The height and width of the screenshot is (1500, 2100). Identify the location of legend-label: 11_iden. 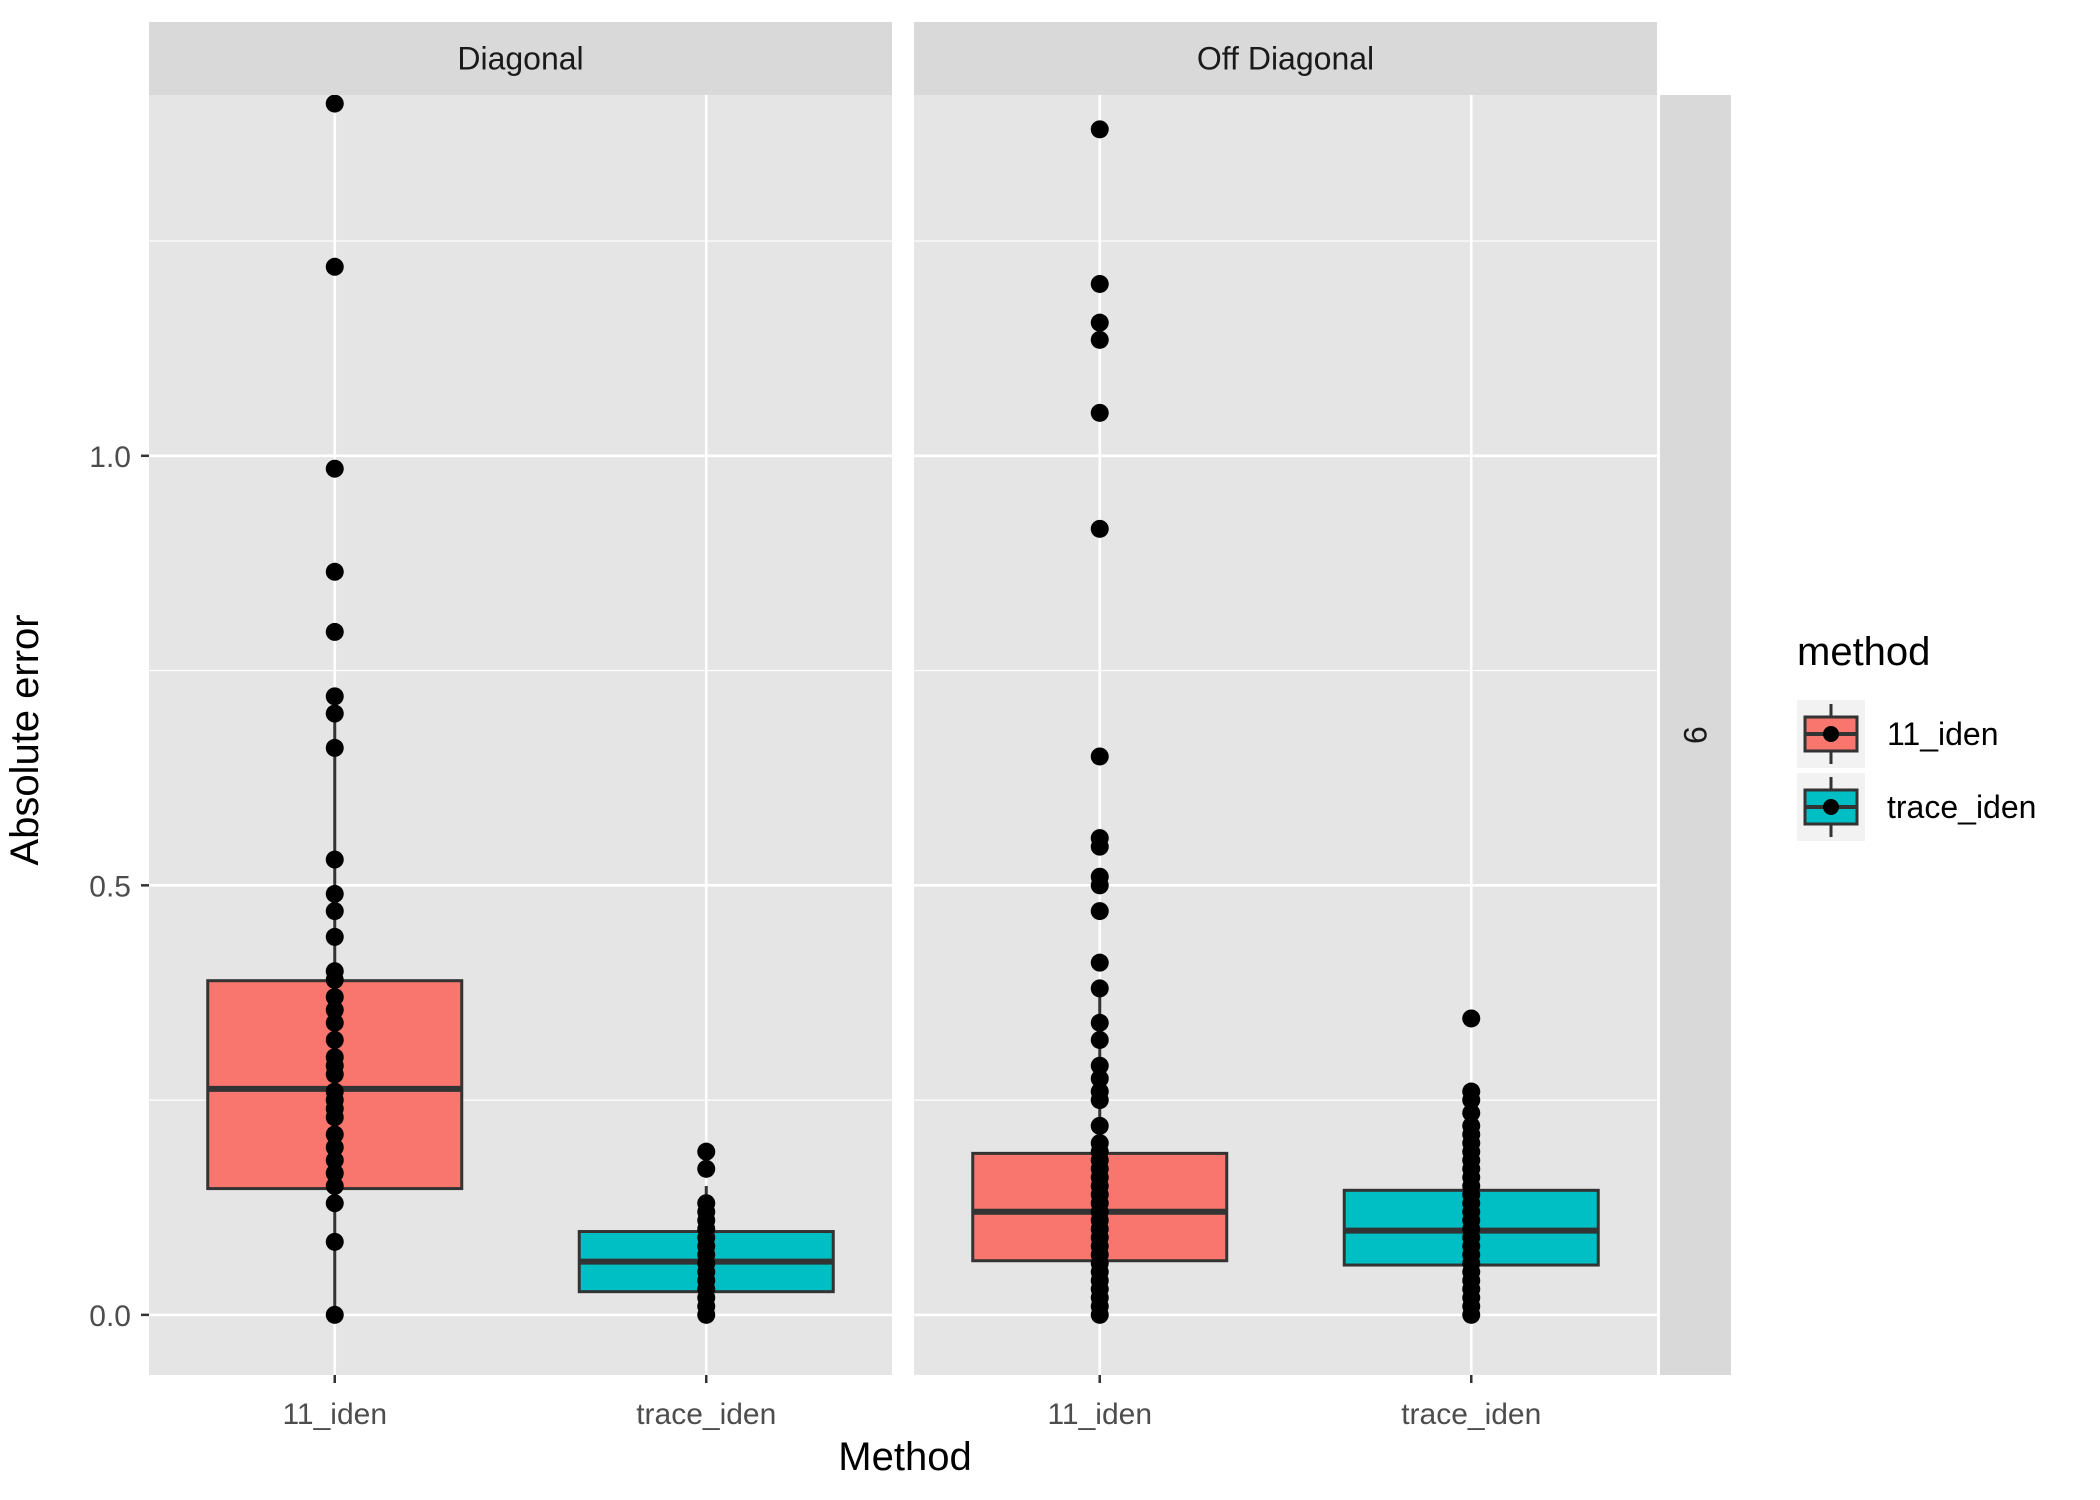
(1943, 734).